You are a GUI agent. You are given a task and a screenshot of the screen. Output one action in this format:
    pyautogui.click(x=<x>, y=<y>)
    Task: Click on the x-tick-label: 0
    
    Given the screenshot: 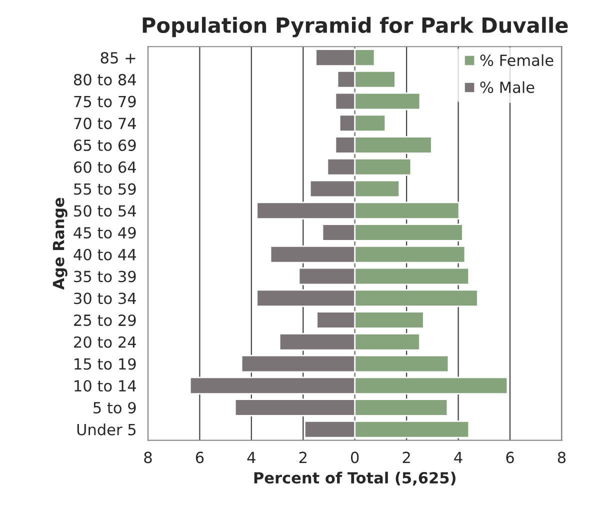 What is the action you would take?
    pyautogui.click(x=354, y=458)
    